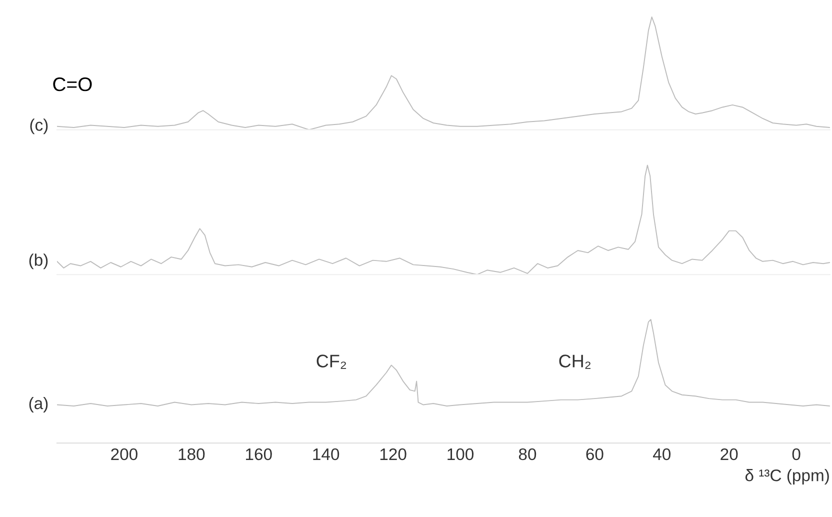  I want to click on x-tick-label: 180, so click(191, 454).